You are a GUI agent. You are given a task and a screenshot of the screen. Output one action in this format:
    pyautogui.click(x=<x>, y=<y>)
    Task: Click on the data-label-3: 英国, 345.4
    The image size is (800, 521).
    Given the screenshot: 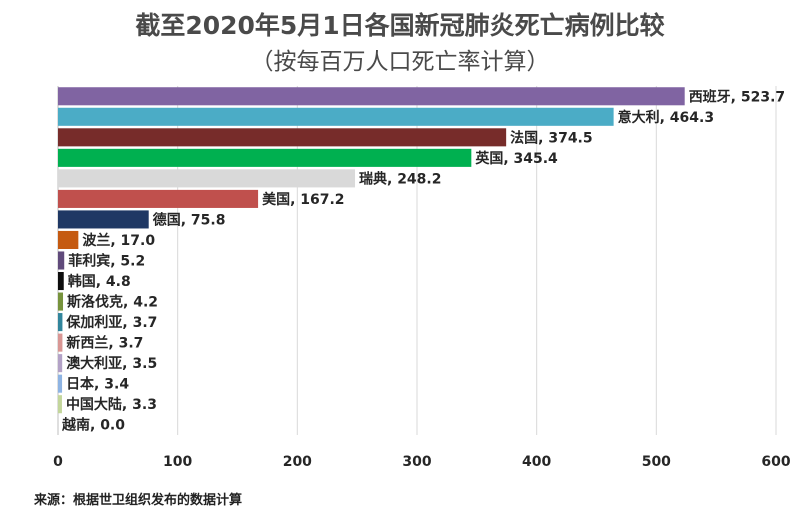 What is the action you would take?
    pyautogui.click(x=516, y=158)
    